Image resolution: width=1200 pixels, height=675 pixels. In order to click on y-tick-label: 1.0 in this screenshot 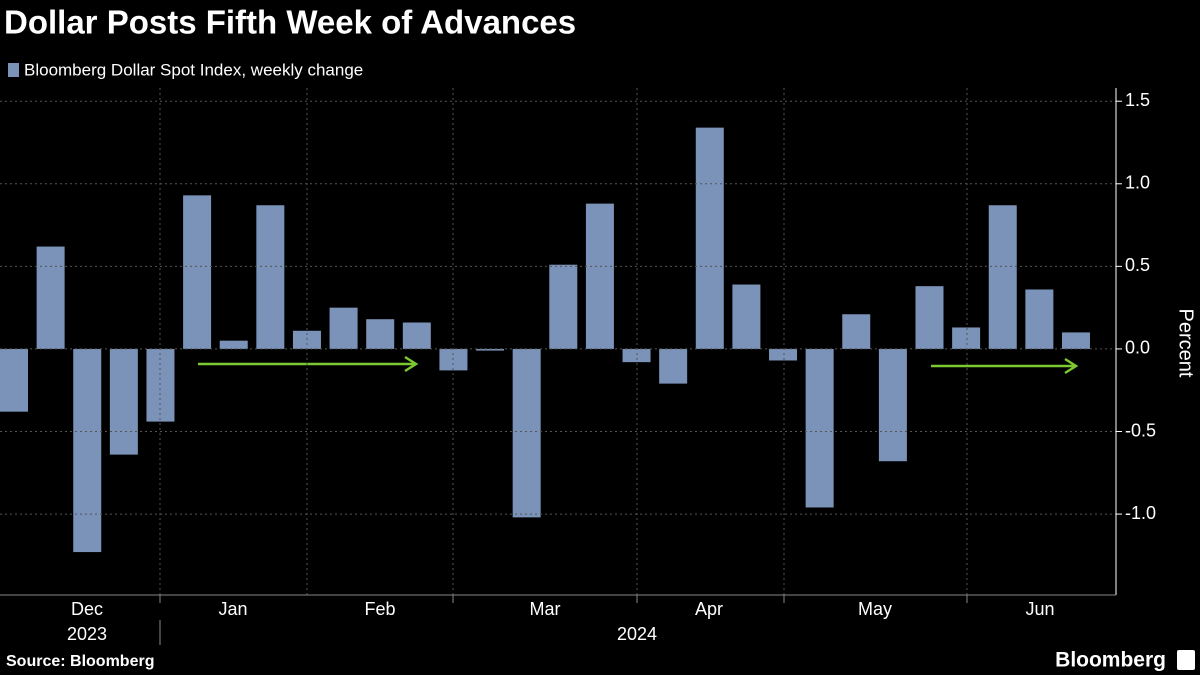, I will do `click(1137, 183)`.